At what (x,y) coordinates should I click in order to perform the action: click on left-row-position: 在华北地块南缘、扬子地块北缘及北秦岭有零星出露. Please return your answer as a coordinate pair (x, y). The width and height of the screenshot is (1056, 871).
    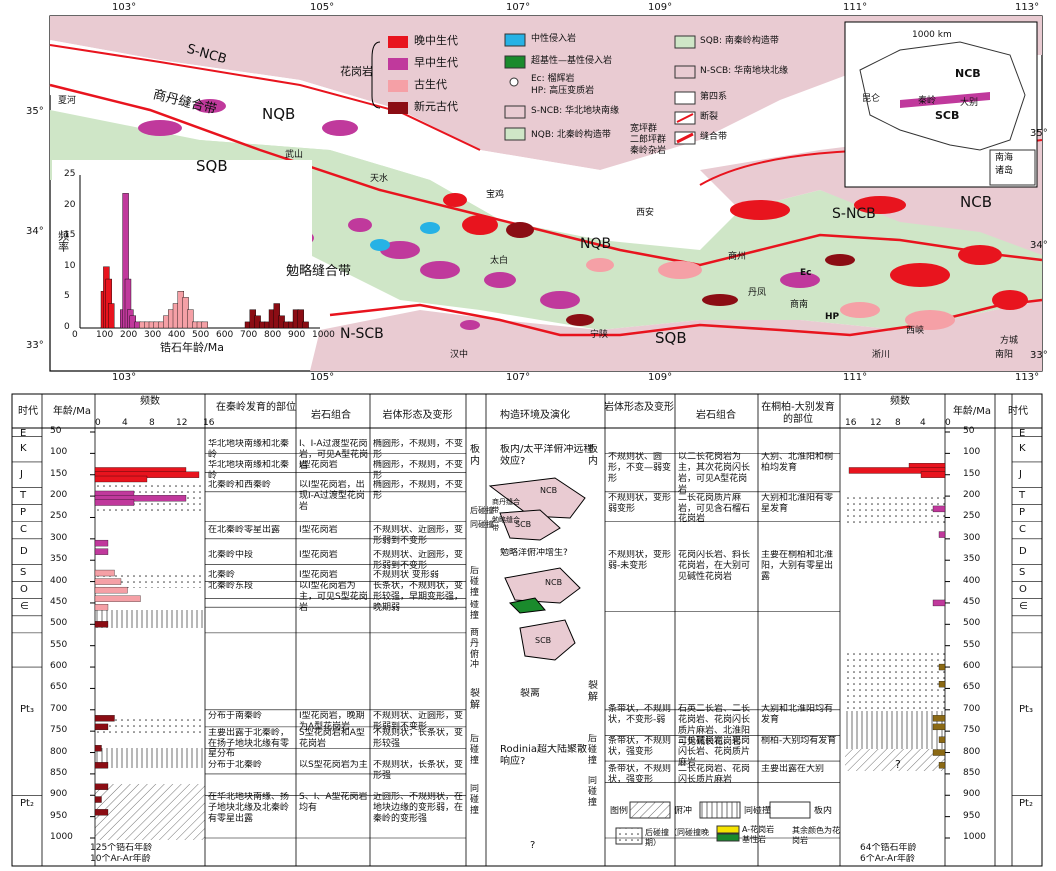
    Looking at the image, I should click on (249, 807).